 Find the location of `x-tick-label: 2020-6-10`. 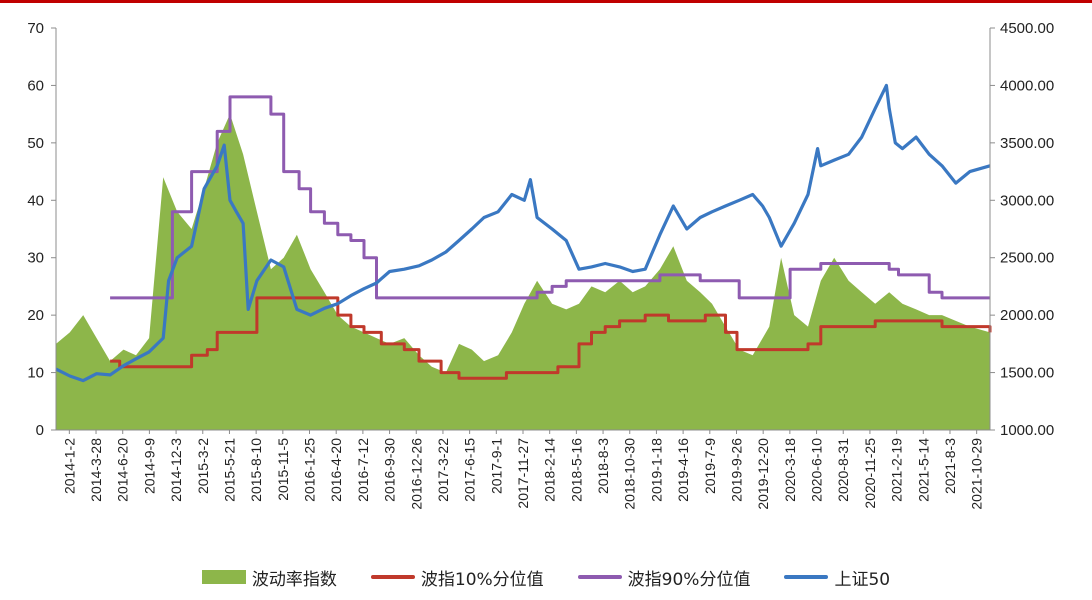

x-tick-label: 2020-6-10 is located at coordinates (817, 470).